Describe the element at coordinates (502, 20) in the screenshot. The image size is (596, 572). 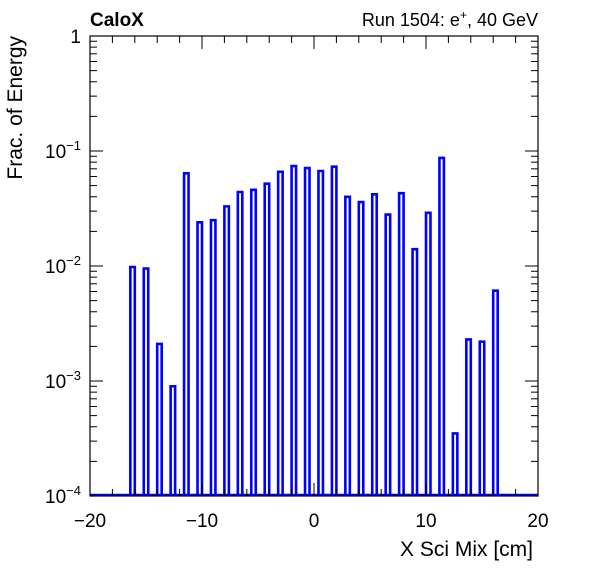
I see `run-label-tail: , 40 GeV` at that location.